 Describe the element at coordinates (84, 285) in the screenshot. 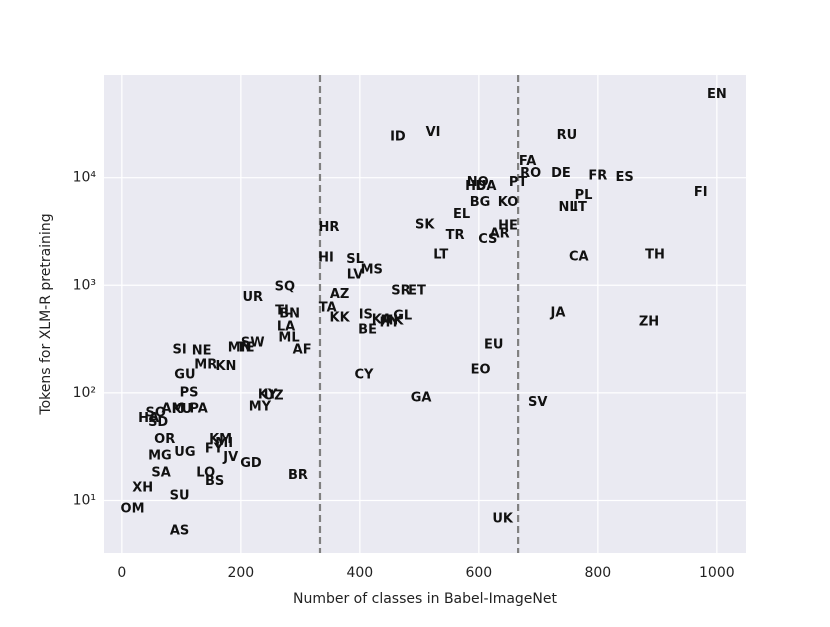

I see `y-tick-label: 10³` at that location.